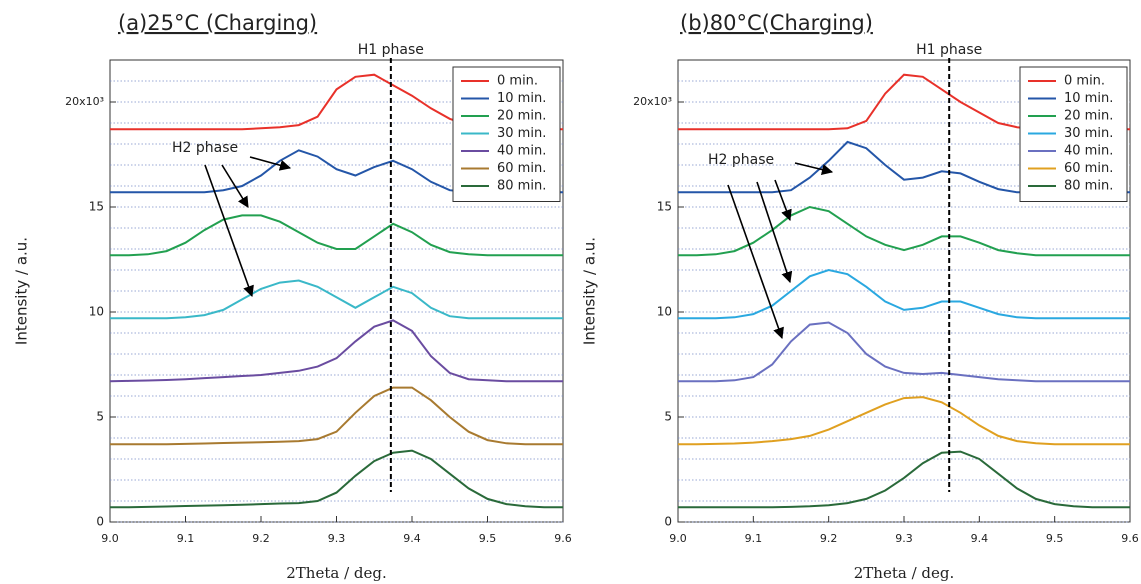 The height and width of the screenshot is (584, 1141). I want to click on chart-title: (a)25°C (Charging), so click(217, 23).